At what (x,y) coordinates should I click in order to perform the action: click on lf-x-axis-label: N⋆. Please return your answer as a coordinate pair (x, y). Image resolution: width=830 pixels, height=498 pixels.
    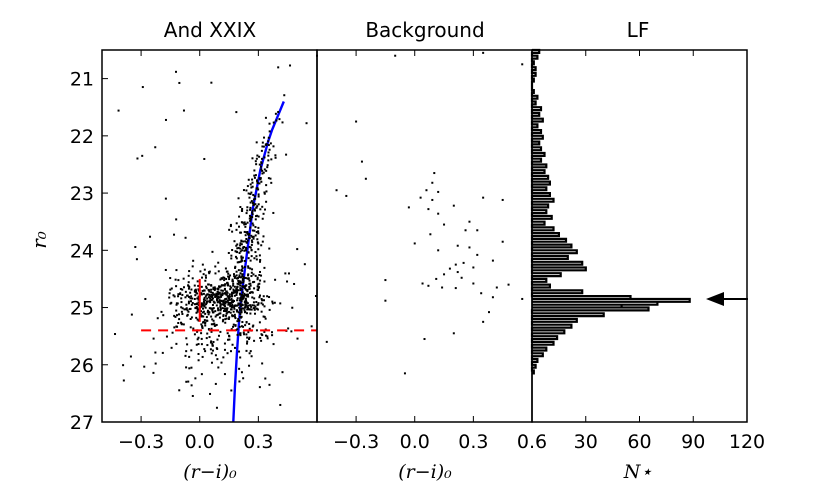
    Looking at the image, I should click on (638, 472).